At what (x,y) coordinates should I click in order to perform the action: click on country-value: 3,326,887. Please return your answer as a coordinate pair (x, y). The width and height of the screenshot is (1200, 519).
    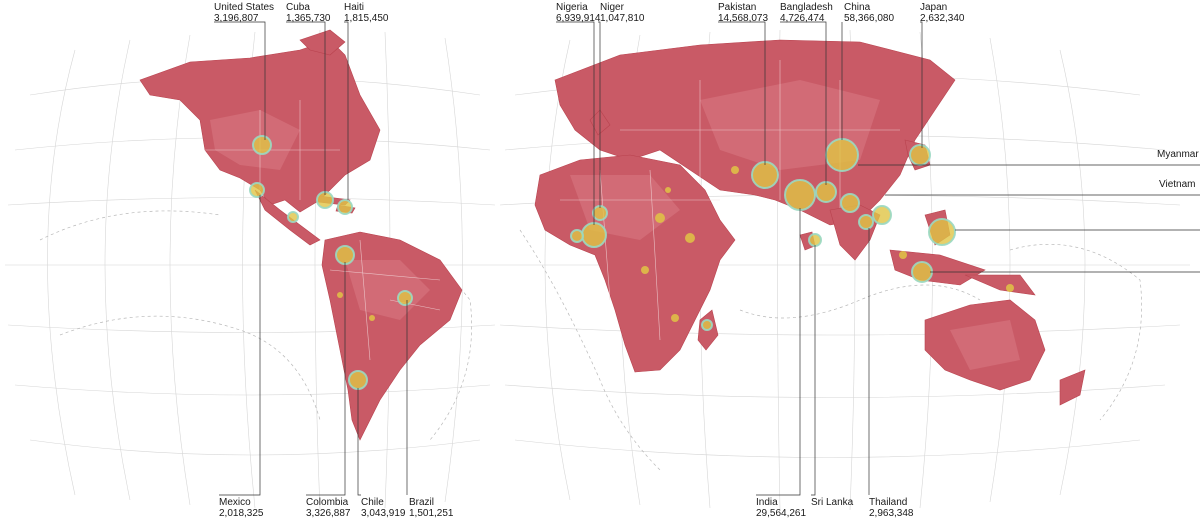
    Looking at the image, I should click on (328, 513).